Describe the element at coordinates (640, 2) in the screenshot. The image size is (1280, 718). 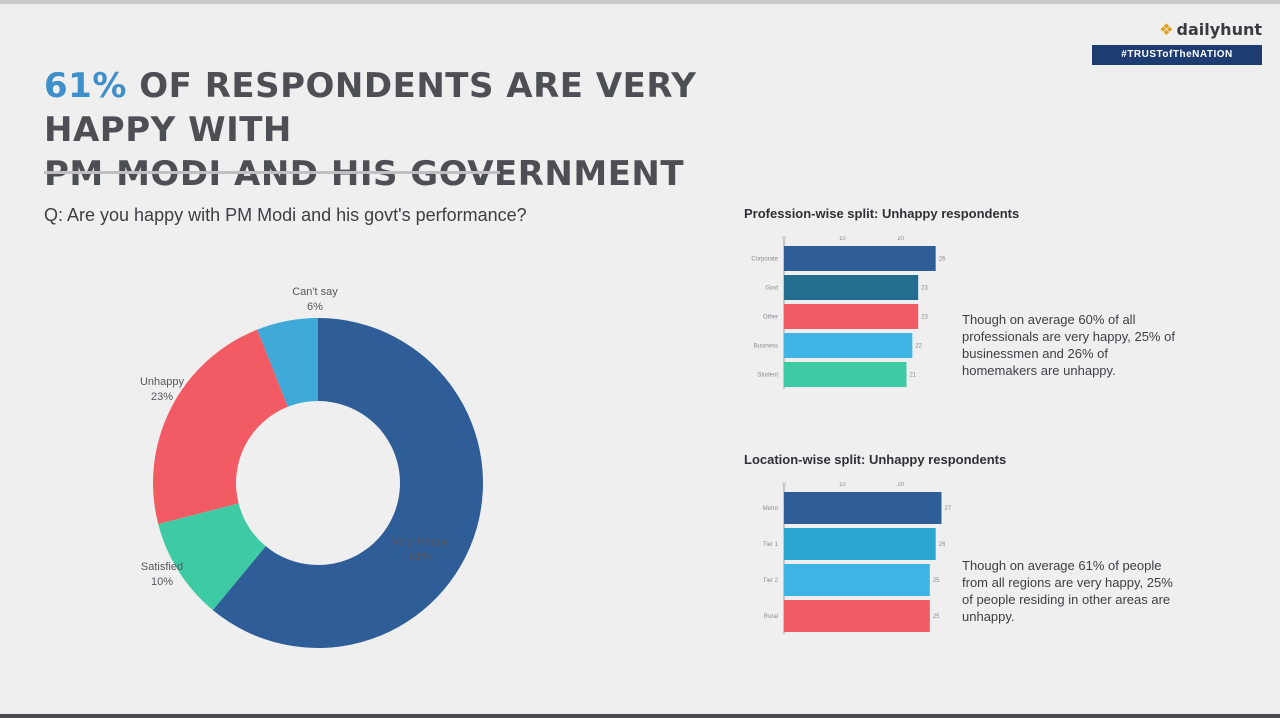
I see `top-edge-strip` at that location.